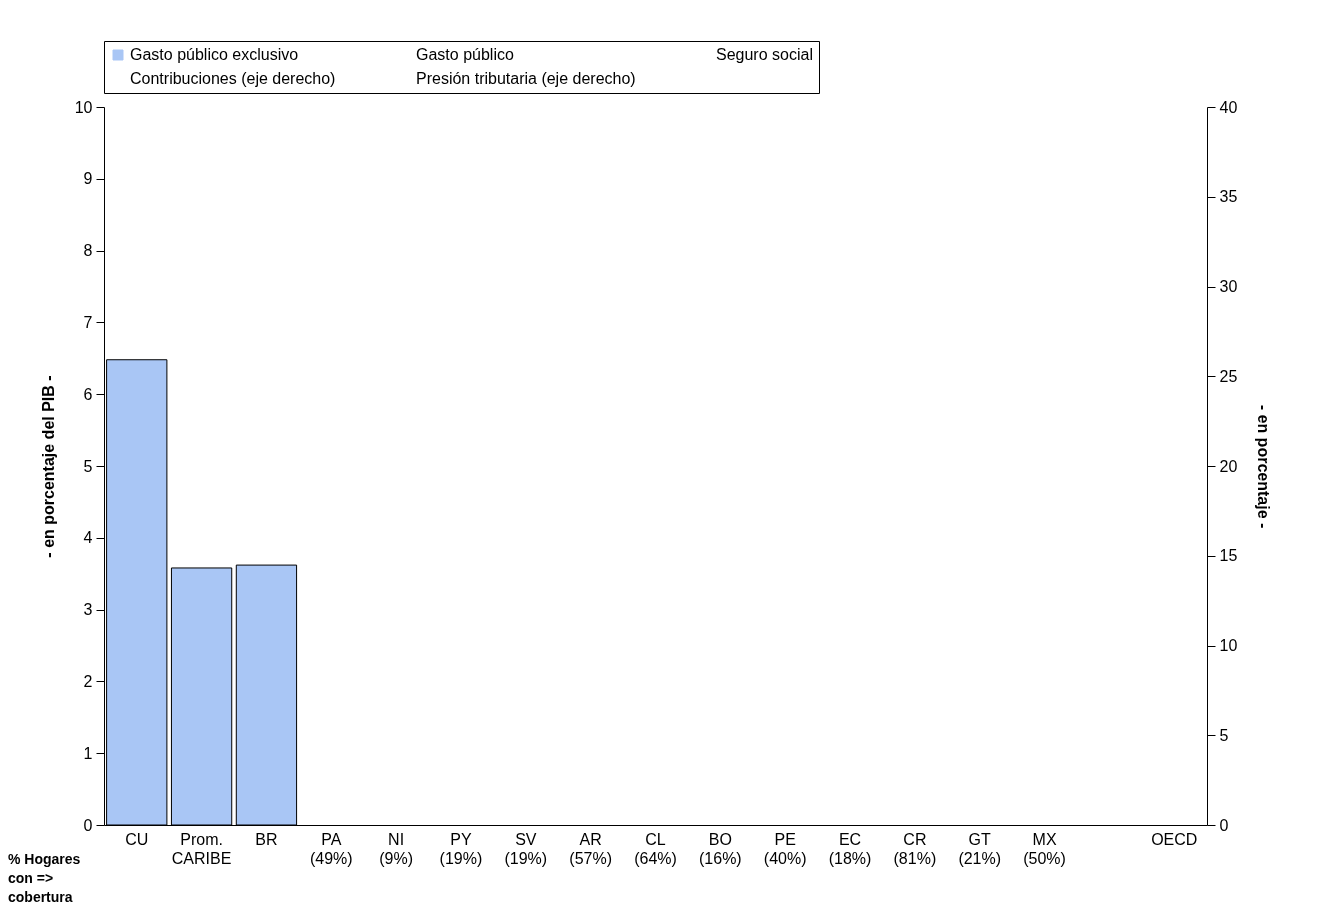 Image resolution: width=1340 pixels, height=924 pixels. What do you see at coordinates (48, 466) in the screenshot?
I see `y-axis-title: - en porcentaje del PIB -` at bounding box center [48, 466].